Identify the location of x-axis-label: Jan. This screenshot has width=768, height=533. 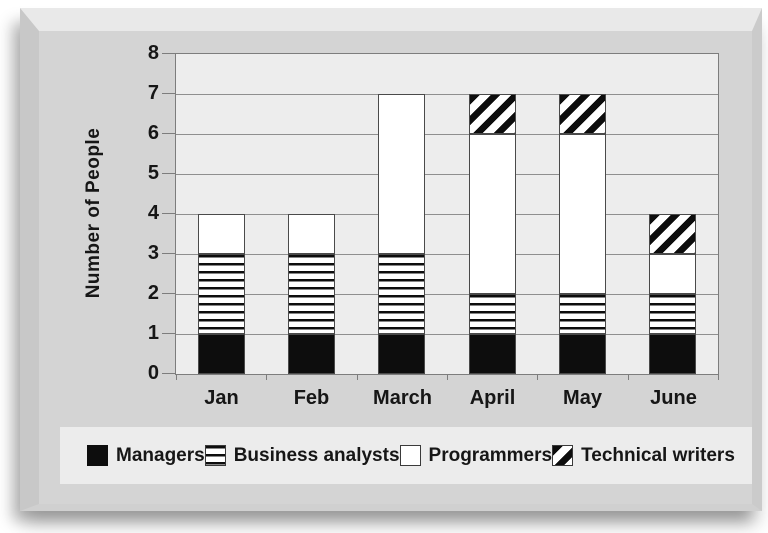
(221, 398).